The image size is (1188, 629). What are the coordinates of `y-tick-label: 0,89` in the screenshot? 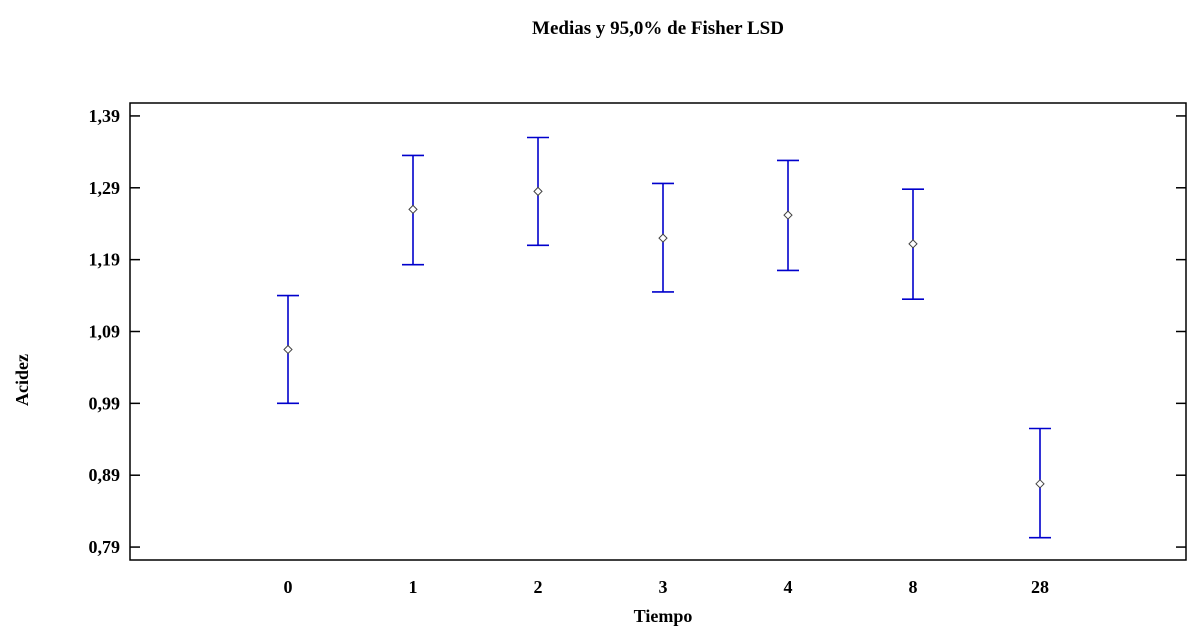 It's located at (105, 475).